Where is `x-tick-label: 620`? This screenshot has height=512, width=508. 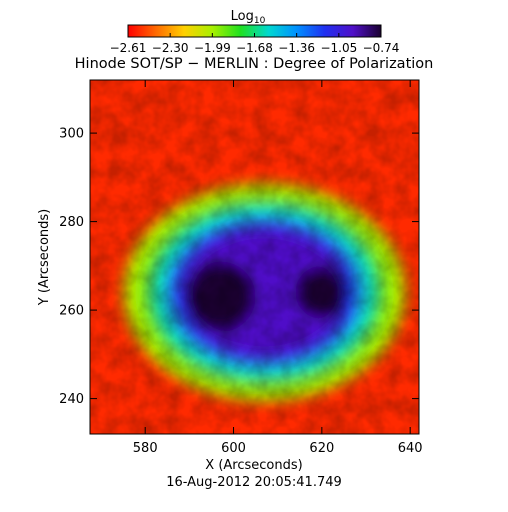
x-tick-label: 620 is located at coordinates (321, 448).